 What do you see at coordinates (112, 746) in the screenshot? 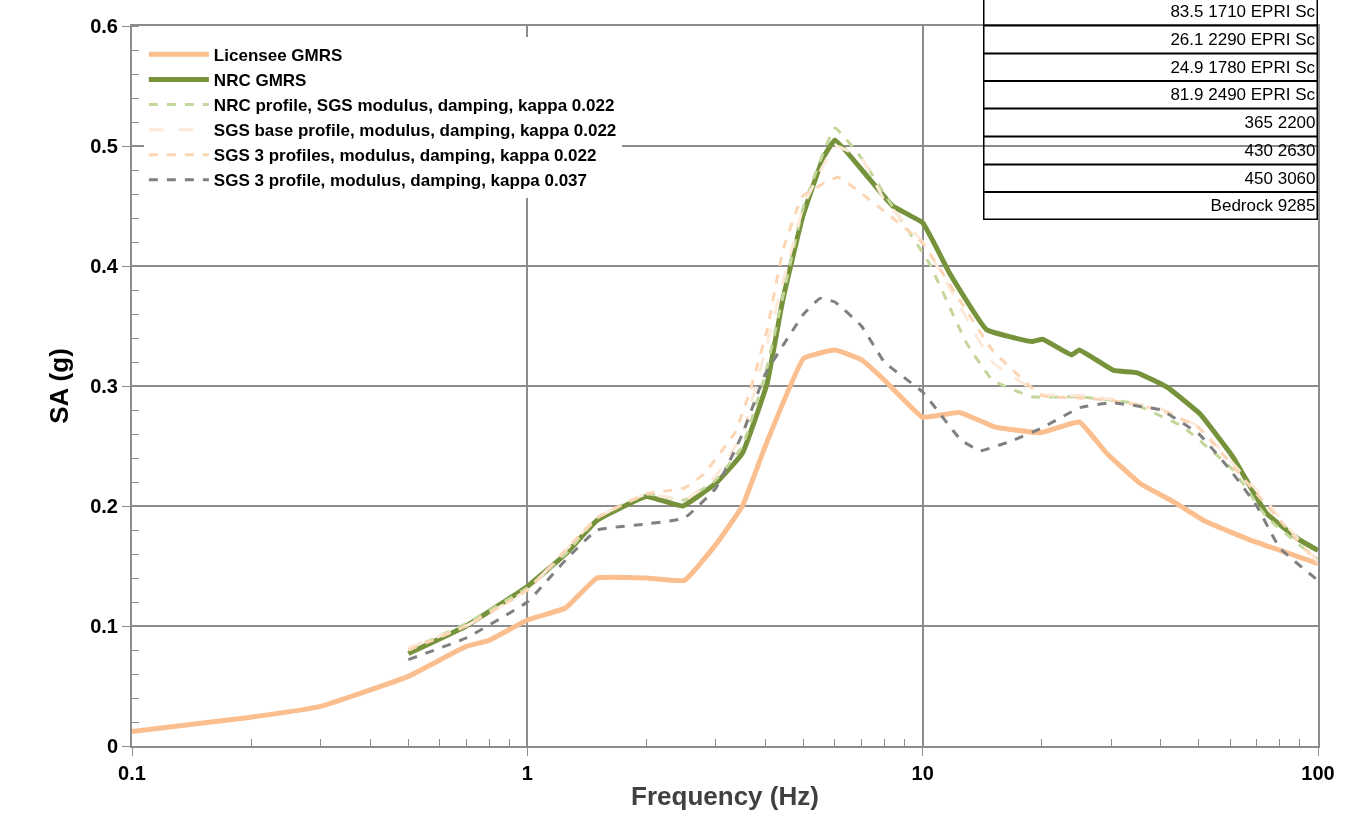
I see `y-tick-label: 0` at bounding box center [112, 746].